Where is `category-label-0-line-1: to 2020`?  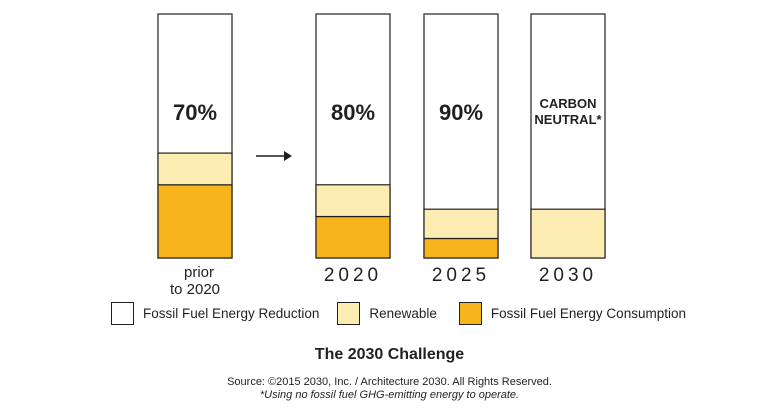 category-label-0-line-1: to 2020 is located at coordinates (195, 289).